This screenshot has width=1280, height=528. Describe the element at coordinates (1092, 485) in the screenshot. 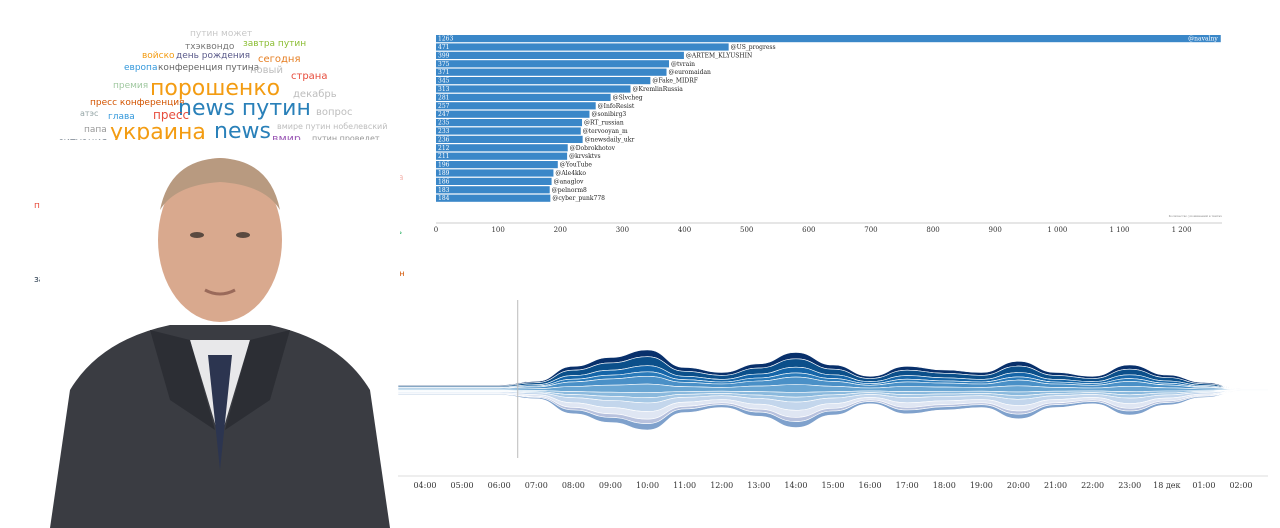

I see `time-tick-label: 22:00` at that location.